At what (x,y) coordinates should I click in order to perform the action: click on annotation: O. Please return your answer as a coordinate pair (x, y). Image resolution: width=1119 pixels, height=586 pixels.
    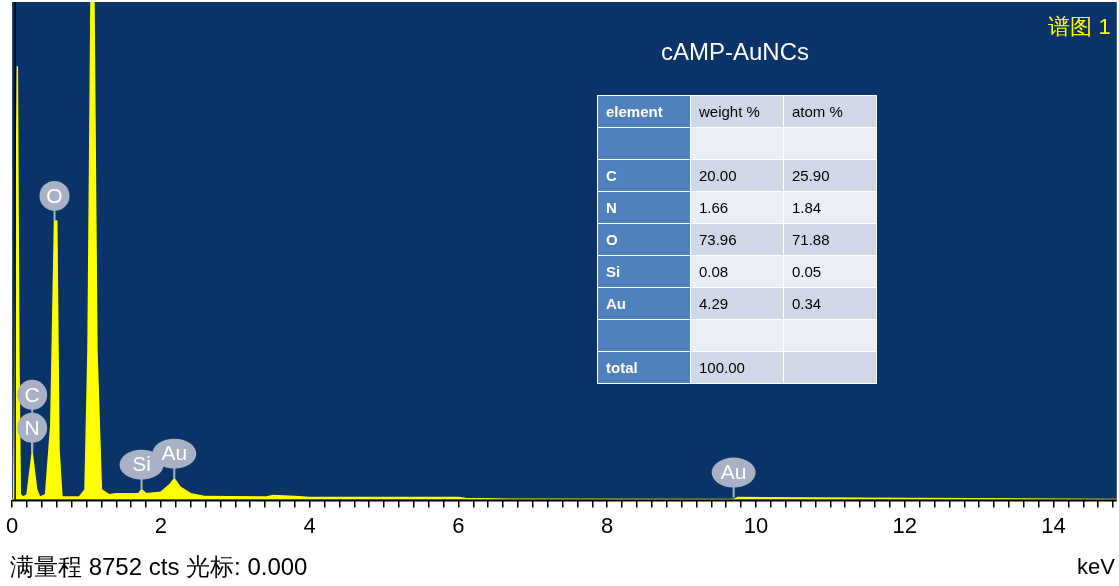
    Looking at the image, I should click on (54, 195).